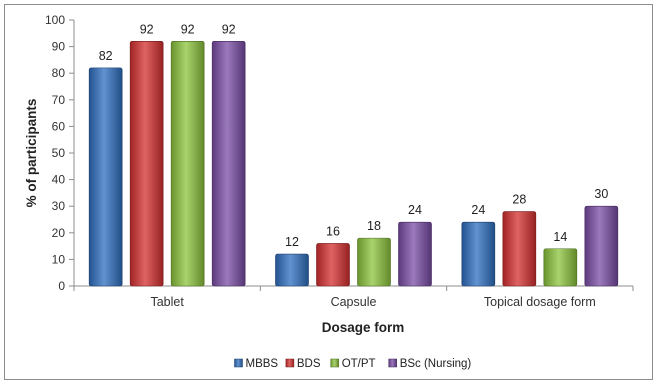  Describe the element at coordinates (59, 206) in the screenshot. I see `y-tick-label: 30` at that location.